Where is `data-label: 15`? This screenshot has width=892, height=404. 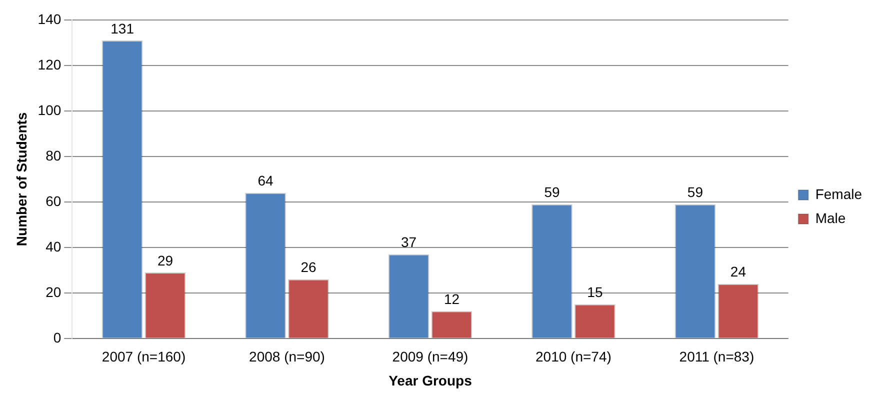
data-label: 15 is located at coordinates (595, 292).